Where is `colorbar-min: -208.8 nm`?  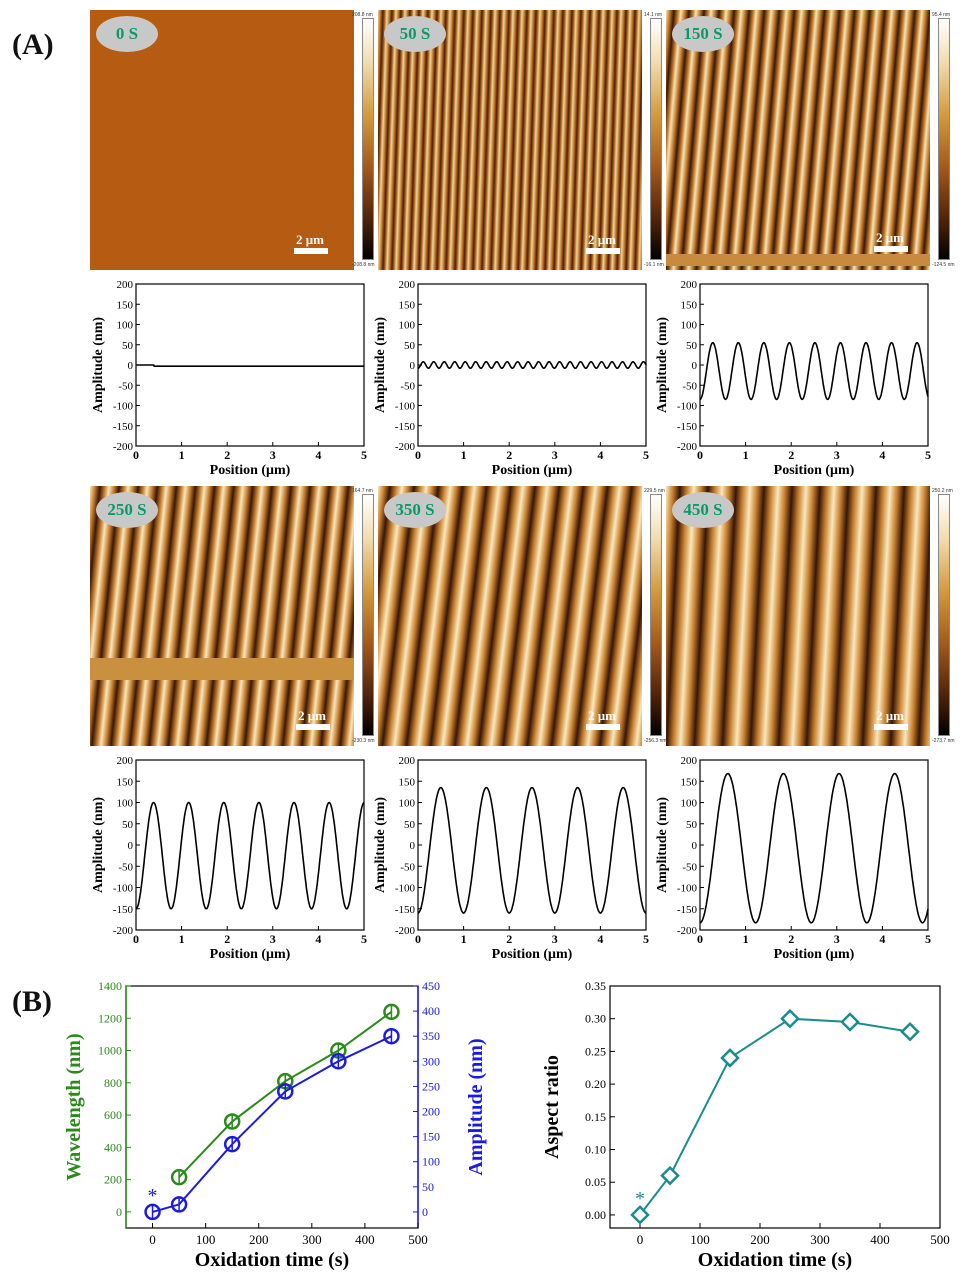 colorbar-min: -208.8 nm is located at coordinates (363, 265).